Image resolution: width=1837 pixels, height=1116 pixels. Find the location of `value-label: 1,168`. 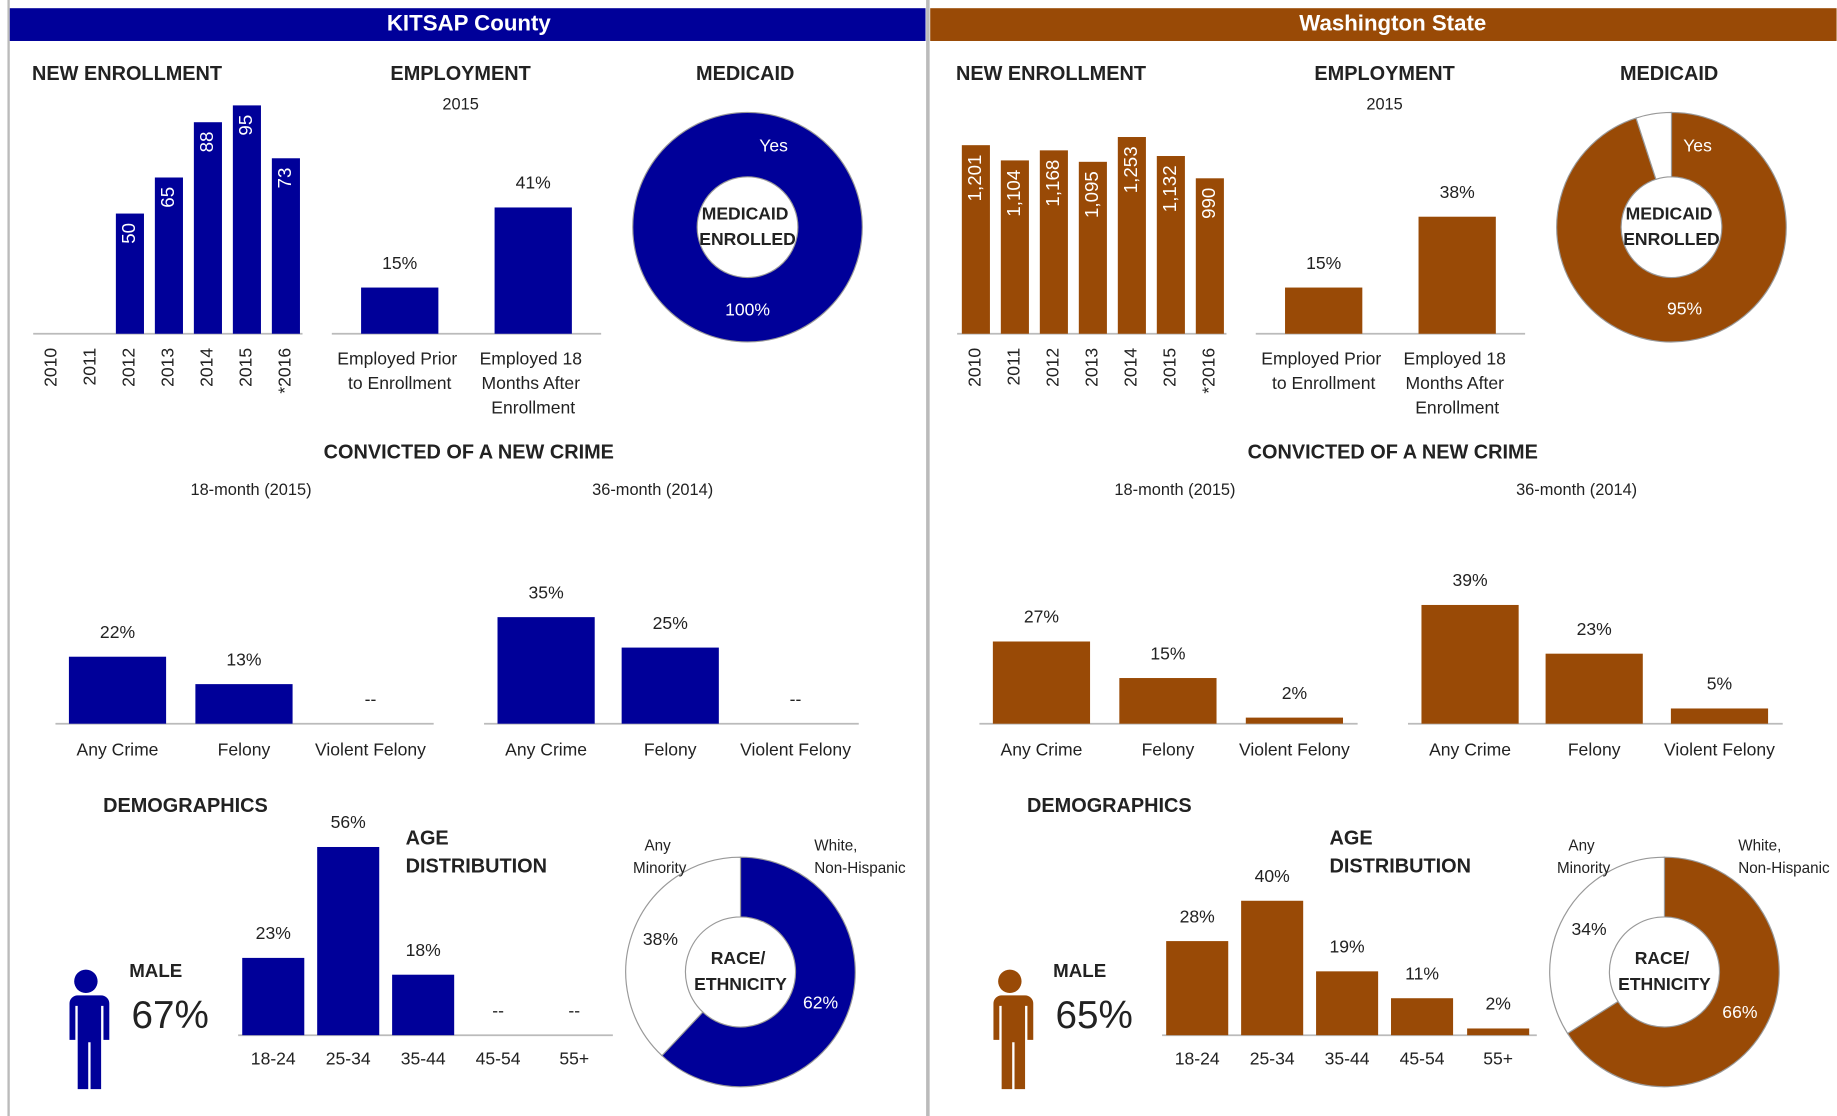

value-label: 1,168 is located at coordinates (1052, 183).